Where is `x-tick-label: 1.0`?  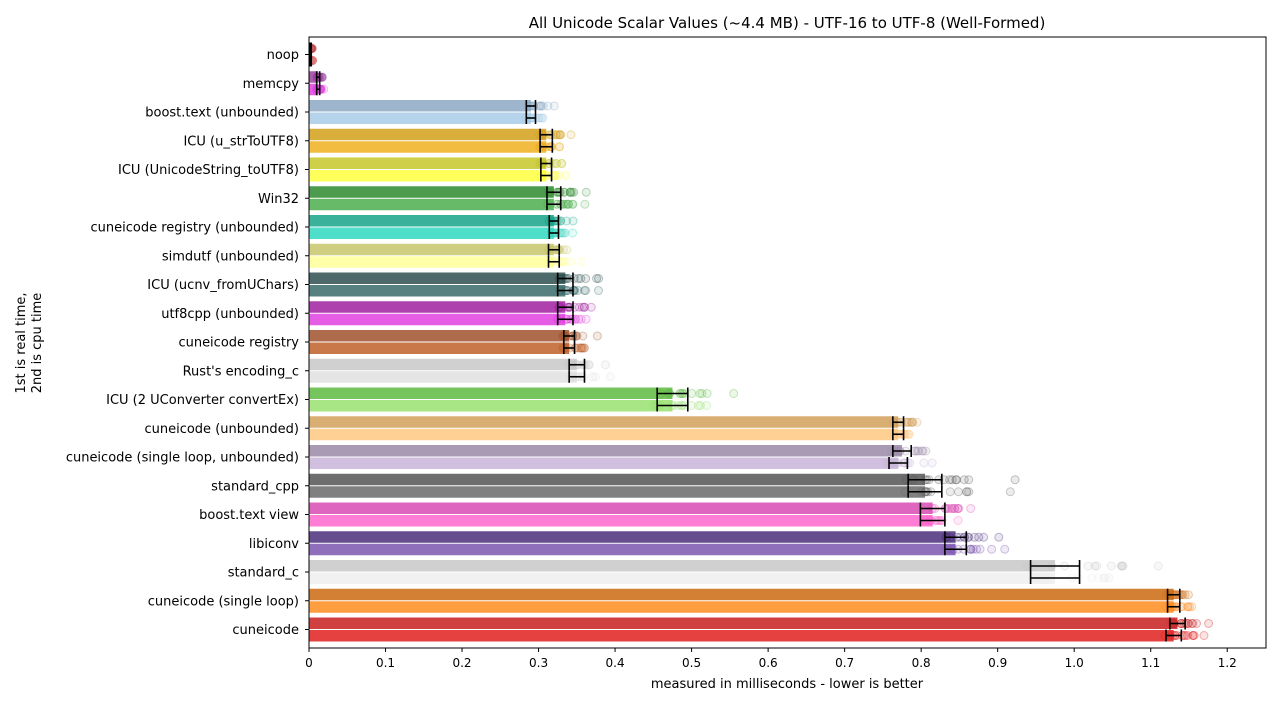
x-tick-label: 1.0 is located at coordinates (1074, 663).